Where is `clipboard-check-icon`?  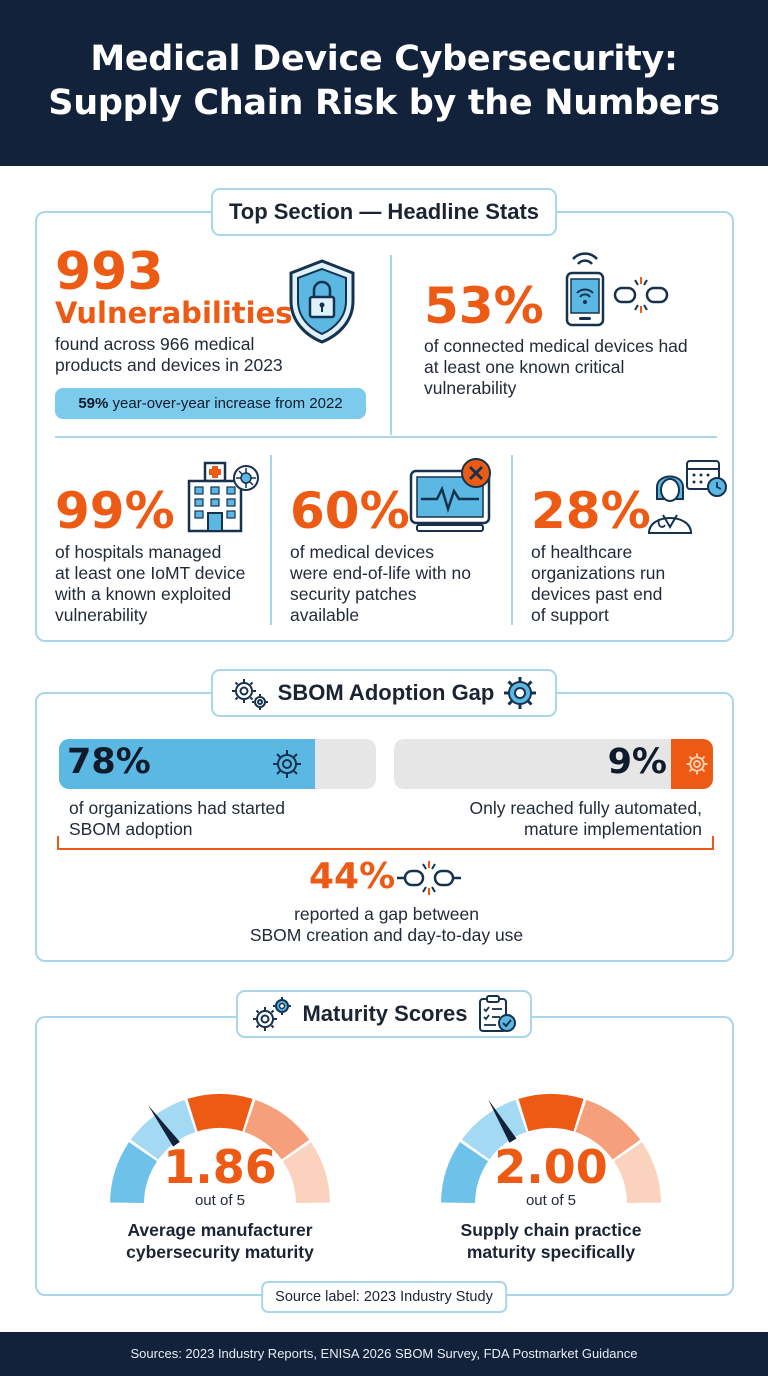 clipboard-check-icon is located at coordinates (497, 1014).